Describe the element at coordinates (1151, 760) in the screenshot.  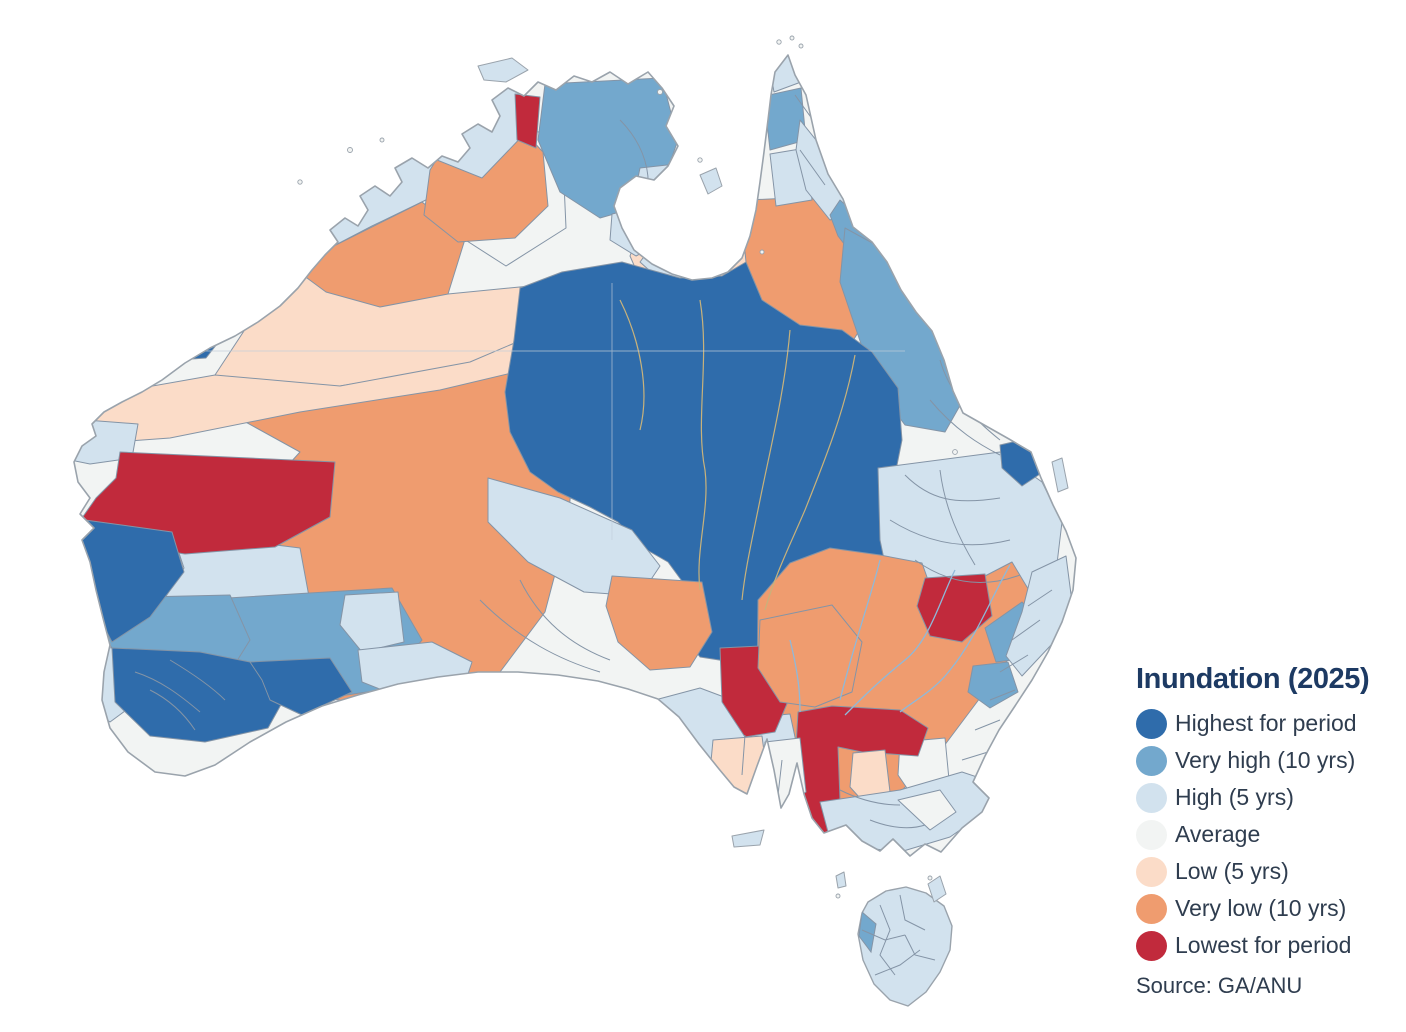
I see `legend-swatch-very_high` at that location.